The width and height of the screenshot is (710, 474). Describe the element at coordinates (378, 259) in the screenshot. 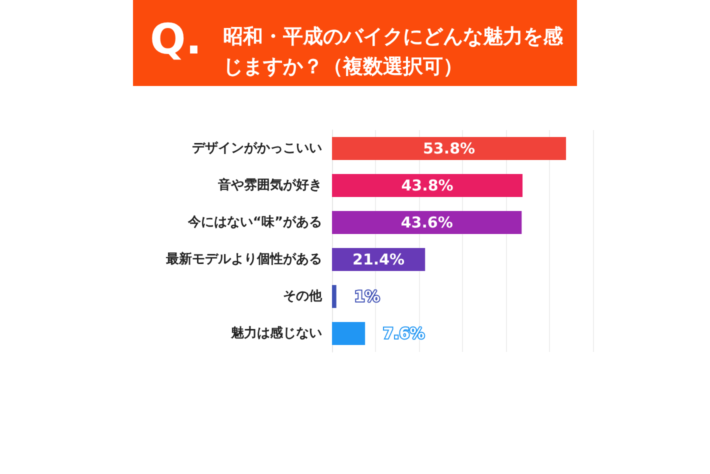

I see `data-label: 21.4%` at that location.